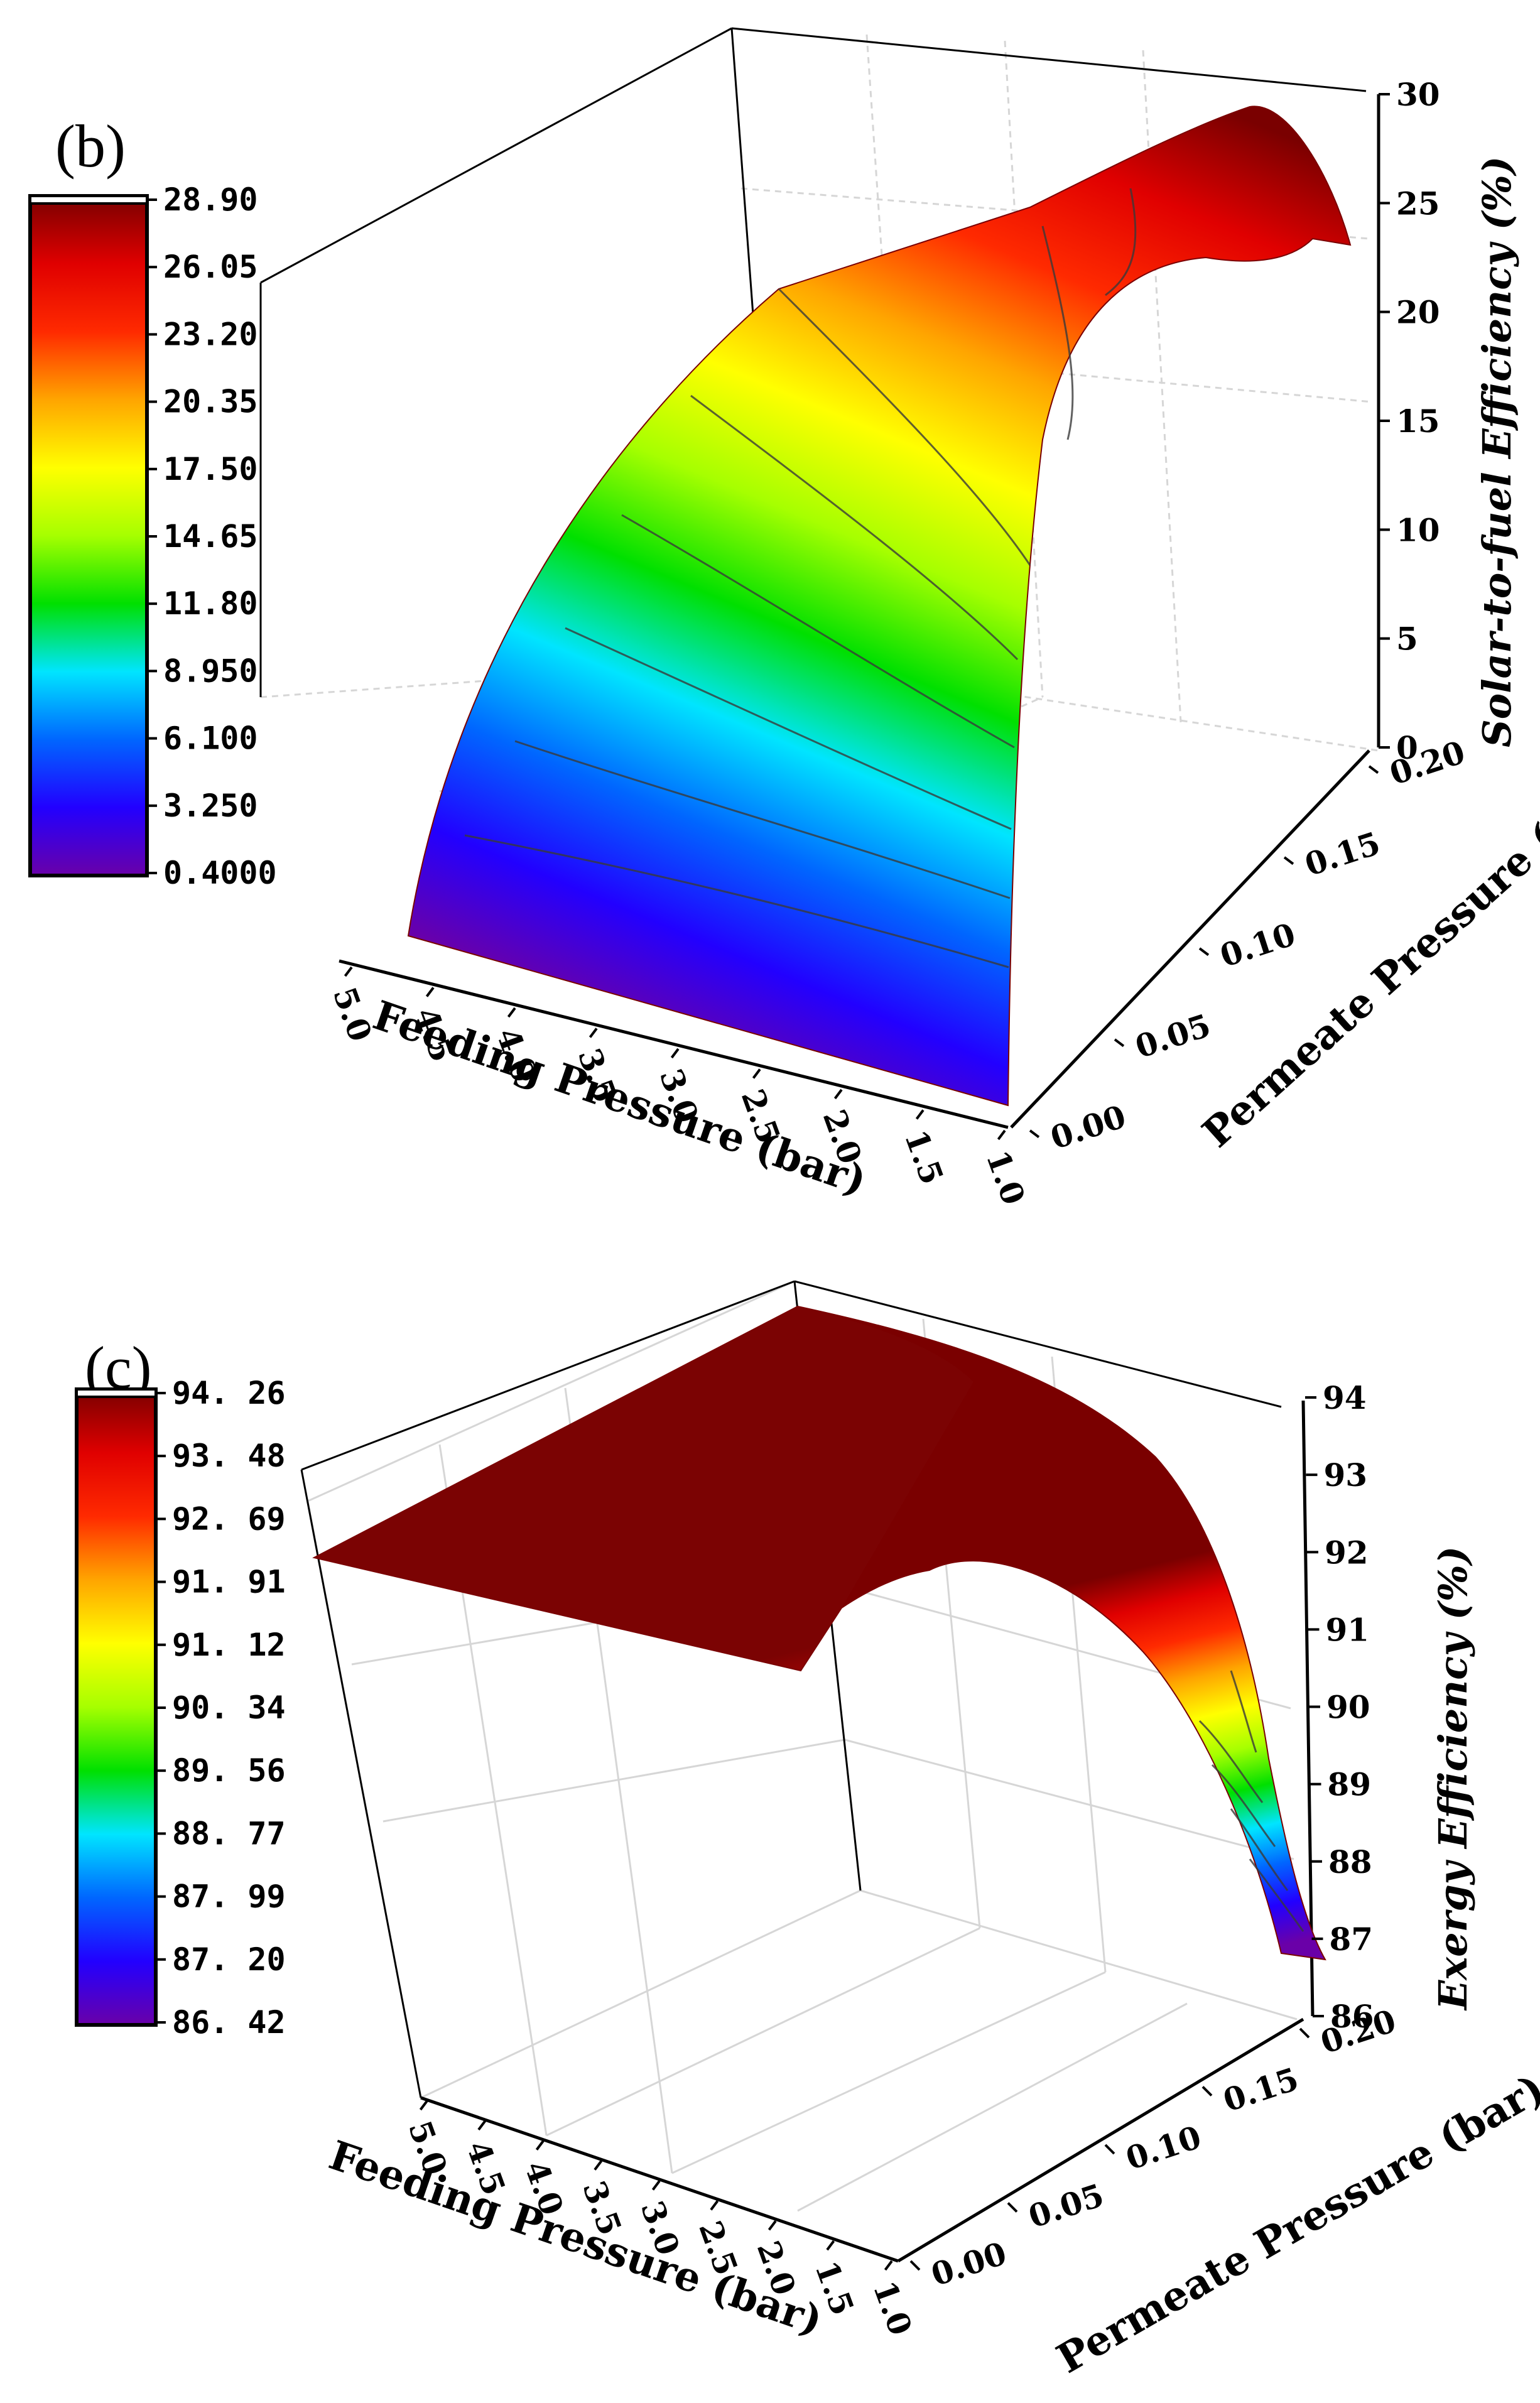  Describe the element at coordinates (210, 603) in the screenshot. I see `panel-b-colorbar-tick-label: 11.80` at that location.